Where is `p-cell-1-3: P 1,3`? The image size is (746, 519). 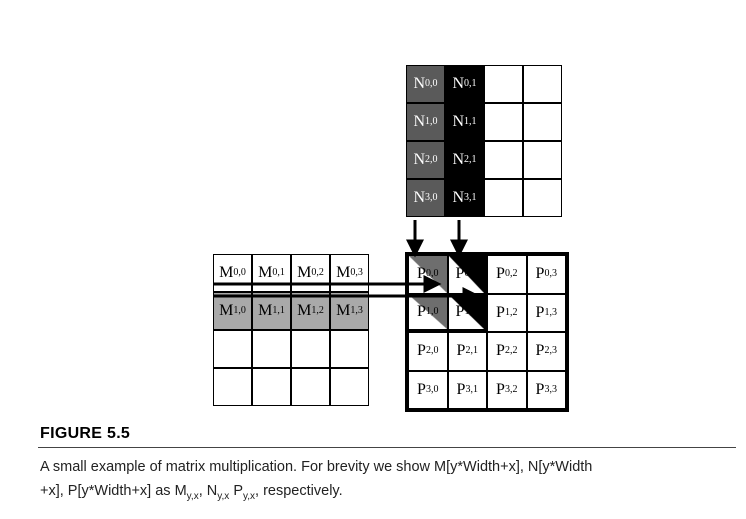
p-cell-1-3: P 1,3 is located at coordinates (546, 312).